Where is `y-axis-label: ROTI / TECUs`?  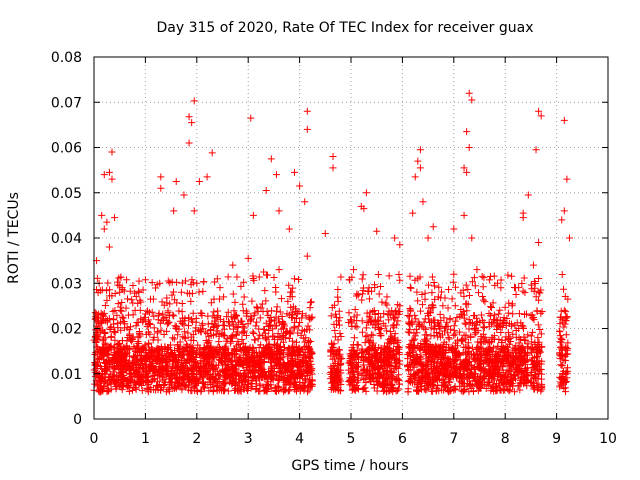 y-axis-label: ROTI / TECUs is located at coordinates (14, 238).